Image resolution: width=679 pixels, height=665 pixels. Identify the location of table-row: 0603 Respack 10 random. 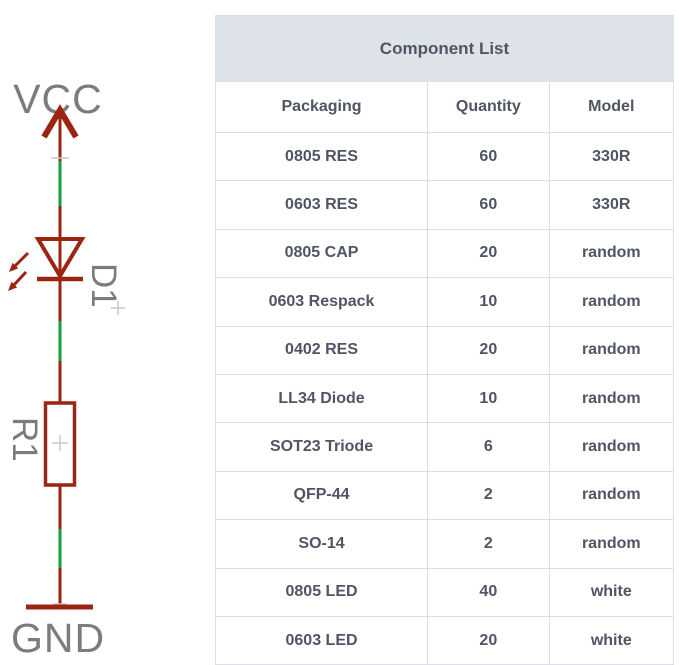
(444, 301).